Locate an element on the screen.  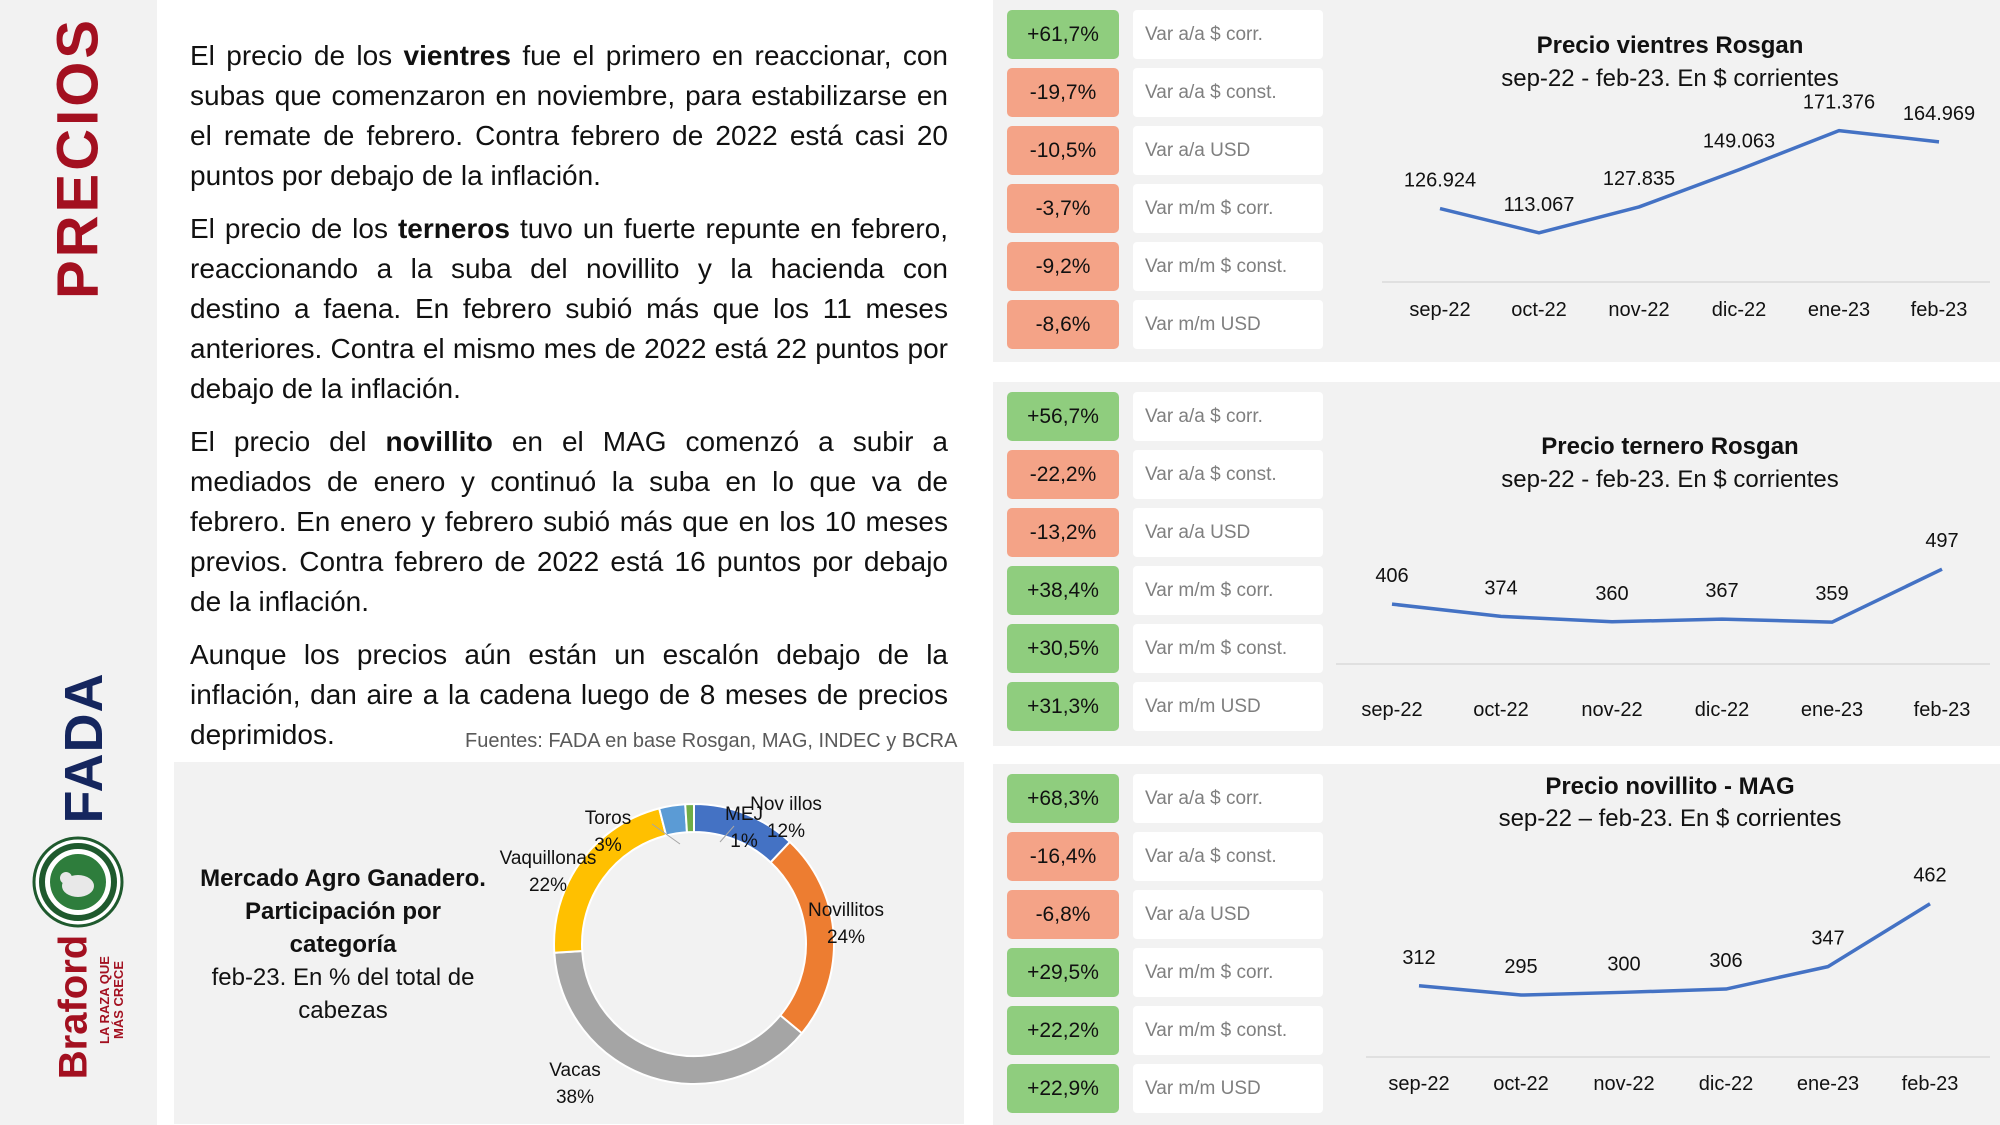
data-label: 406 is located at coordinates (1391, 576).